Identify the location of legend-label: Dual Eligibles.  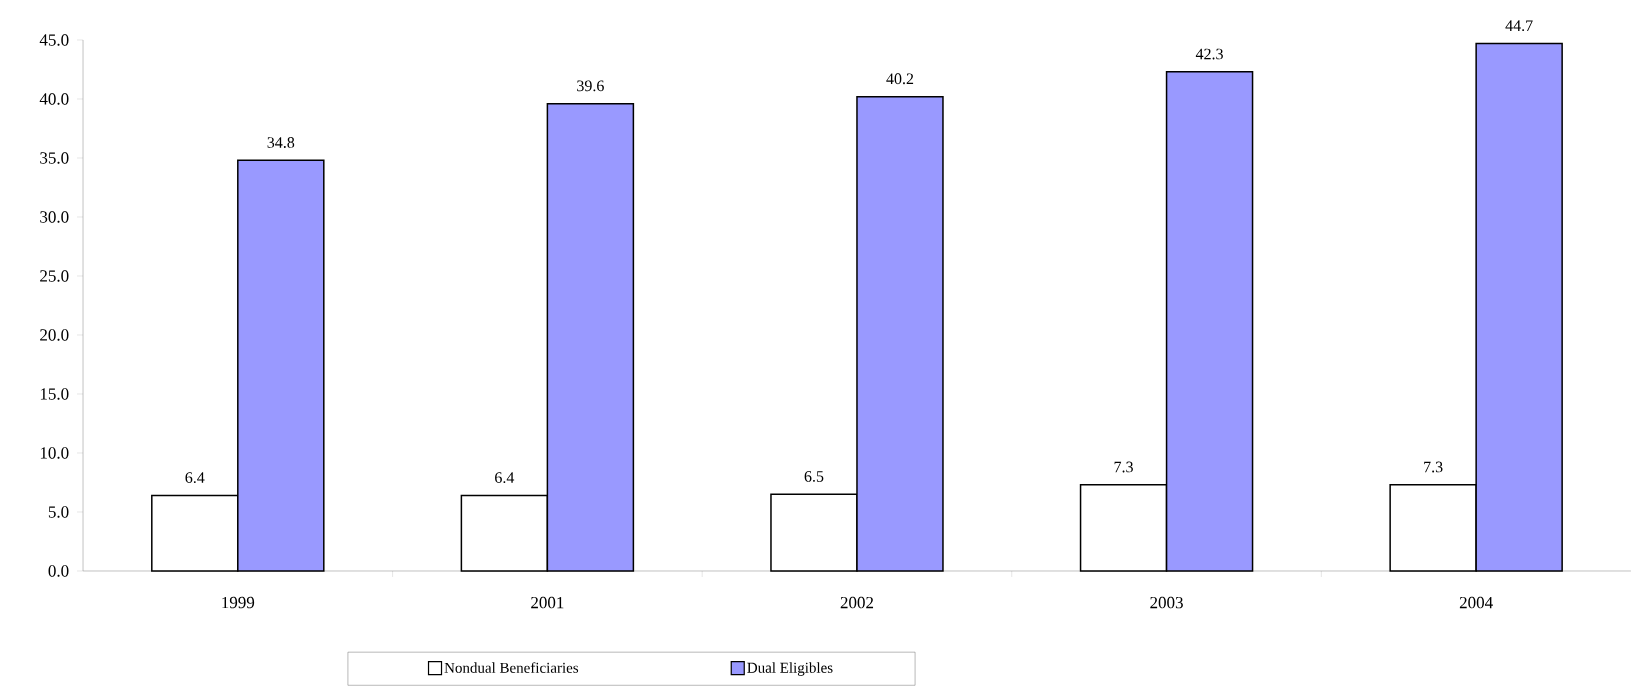
(790, 669).